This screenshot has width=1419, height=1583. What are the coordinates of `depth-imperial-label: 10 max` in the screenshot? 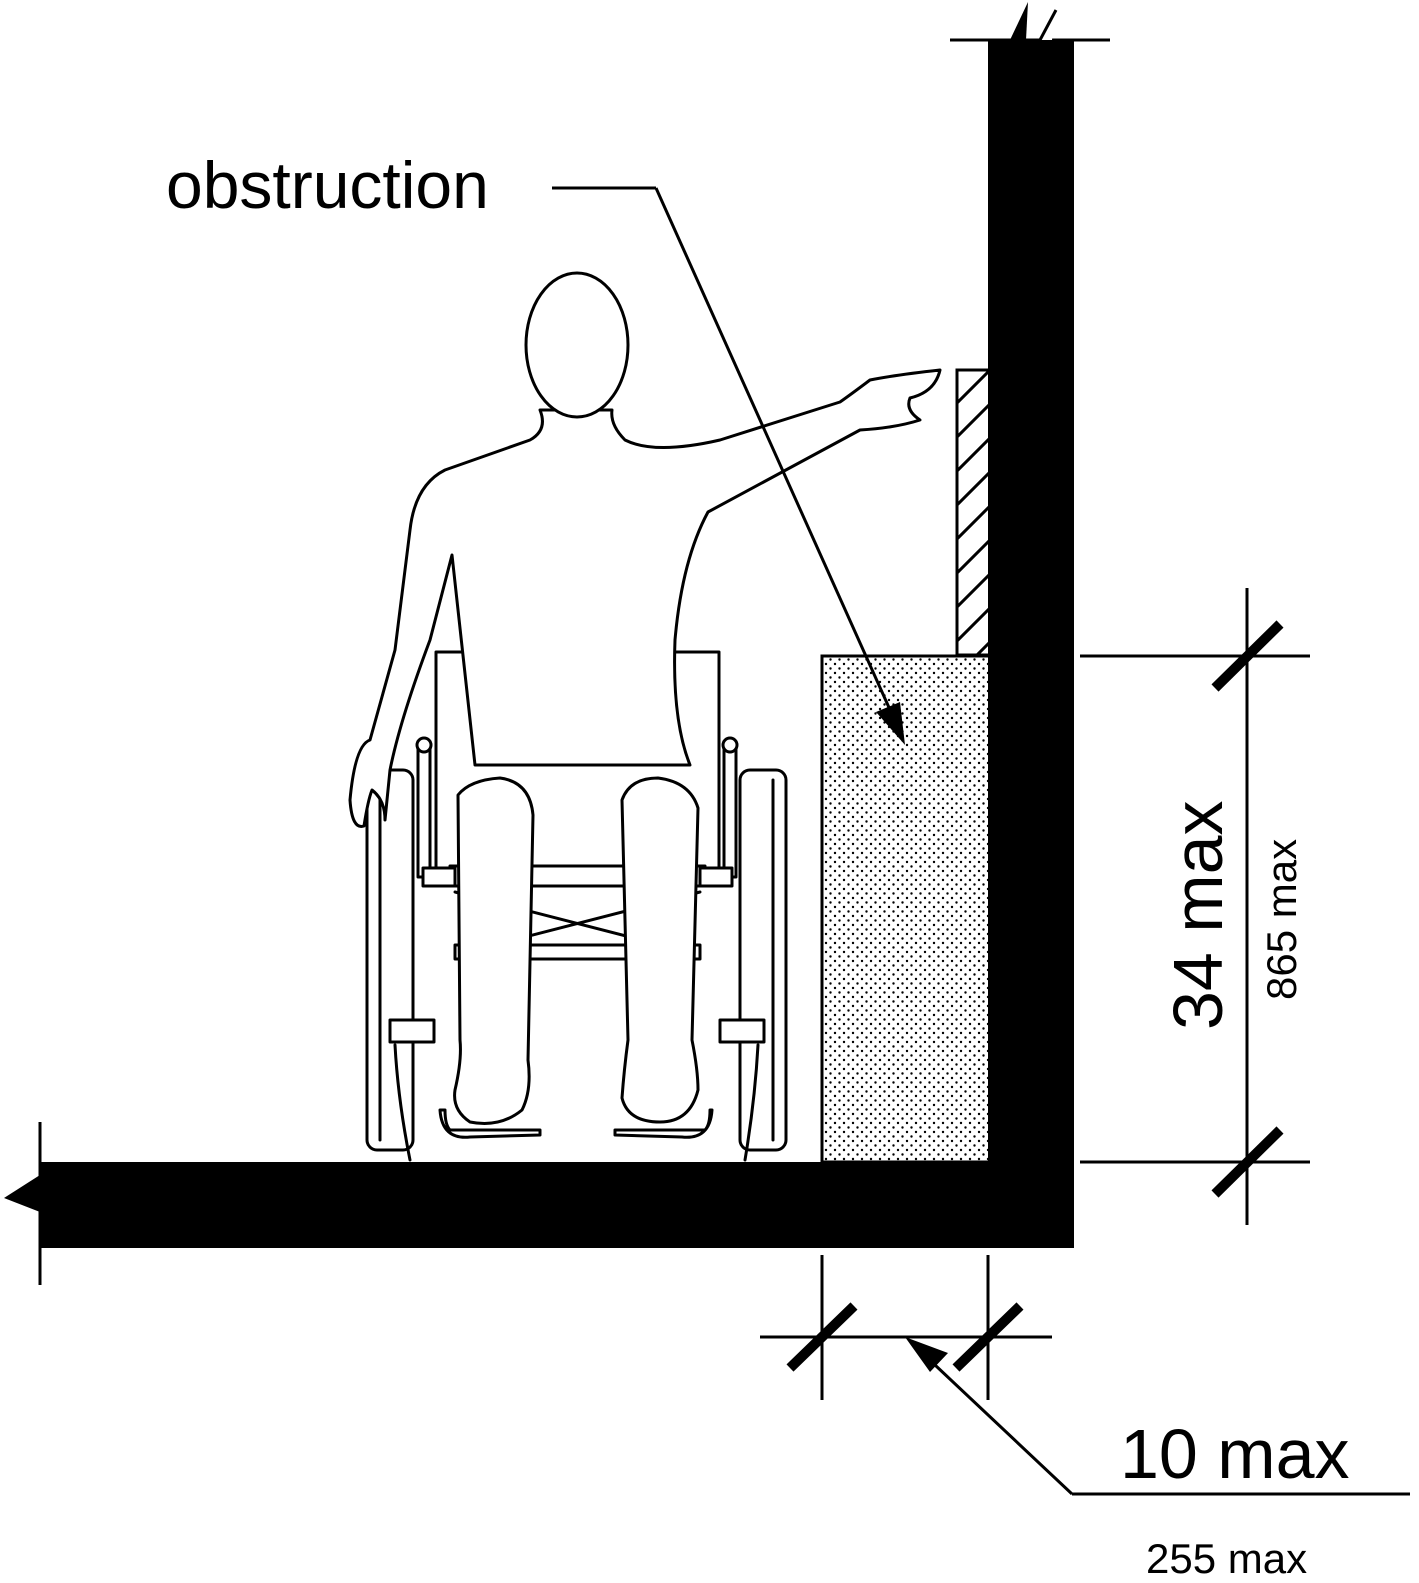 It's located at (1235, 1454).